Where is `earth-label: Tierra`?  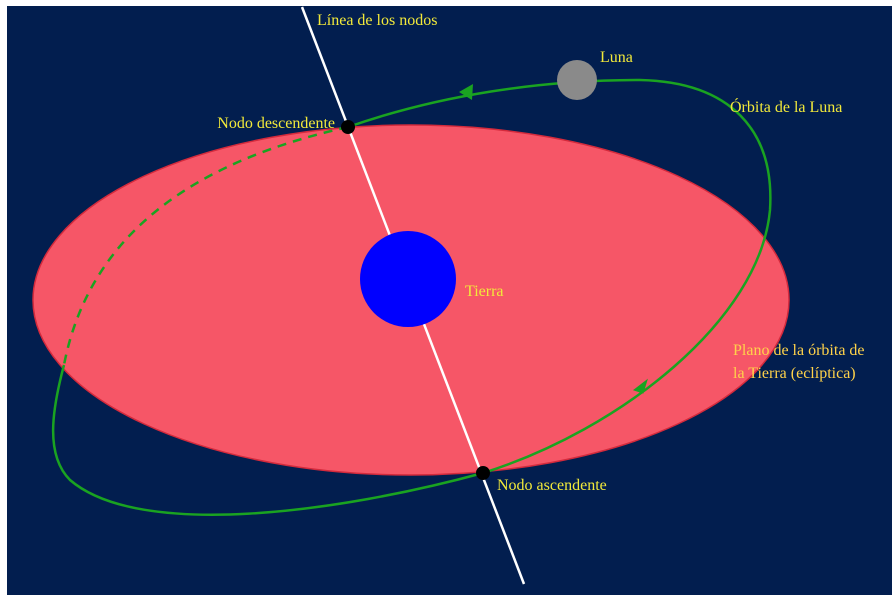
earth-label: Tierra is located at coordinates (484, 291).